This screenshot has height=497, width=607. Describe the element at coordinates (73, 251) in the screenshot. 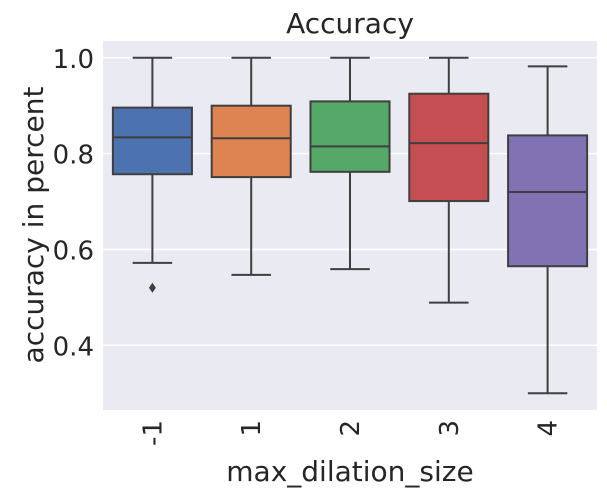

I see `y-tick-label: 0.6` at that location.